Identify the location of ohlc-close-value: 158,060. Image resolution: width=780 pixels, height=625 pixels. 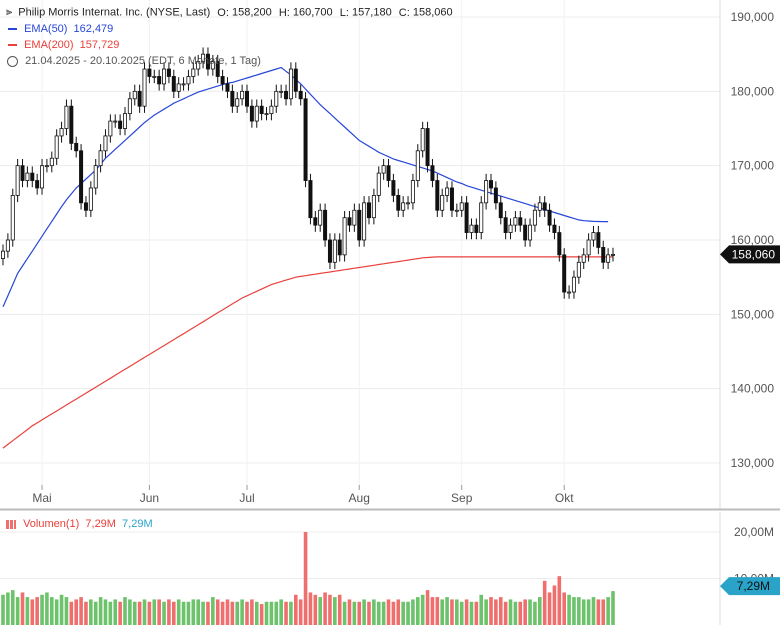
(432, 12).